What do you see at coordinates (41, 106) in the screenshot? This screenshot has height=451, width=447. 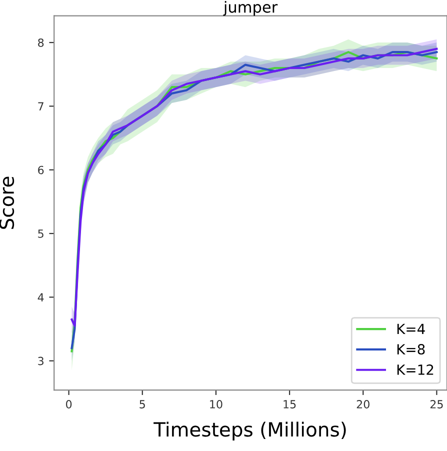 I see `y-tick-label: 7` at bounding box center [41, 106].